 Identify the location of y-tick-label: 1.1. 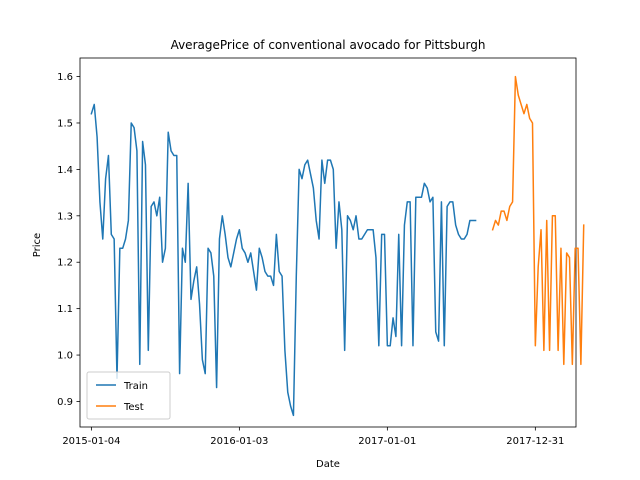
(65, 309).